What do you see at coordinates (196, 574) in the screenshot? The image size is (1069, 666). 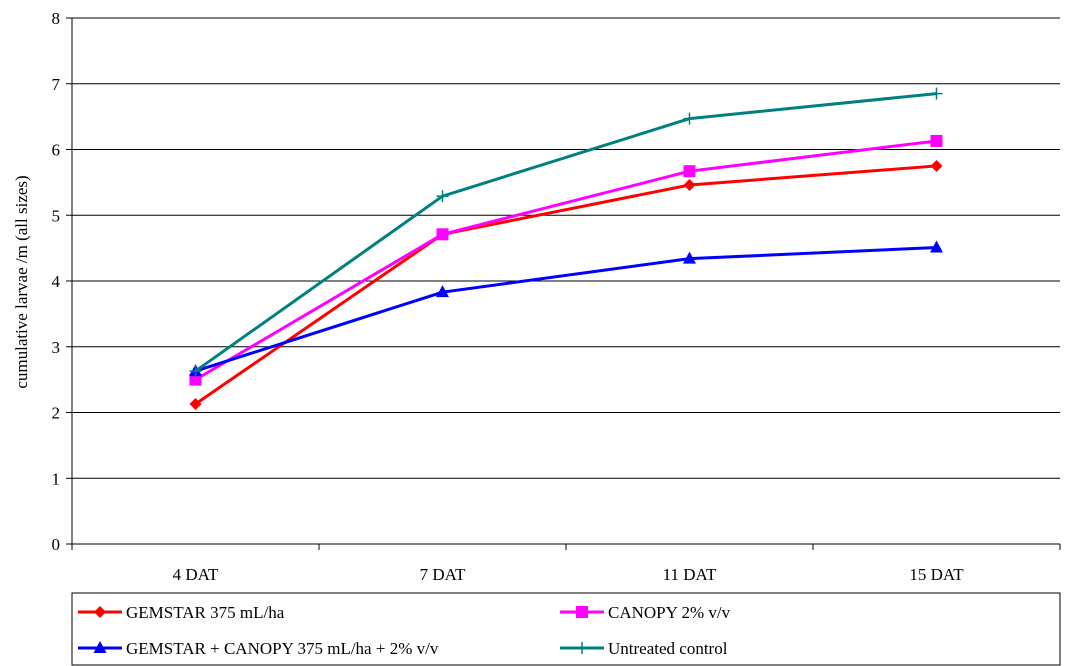 I see `x-tick-label: 4 DAT` at bounding box center [196, 574].